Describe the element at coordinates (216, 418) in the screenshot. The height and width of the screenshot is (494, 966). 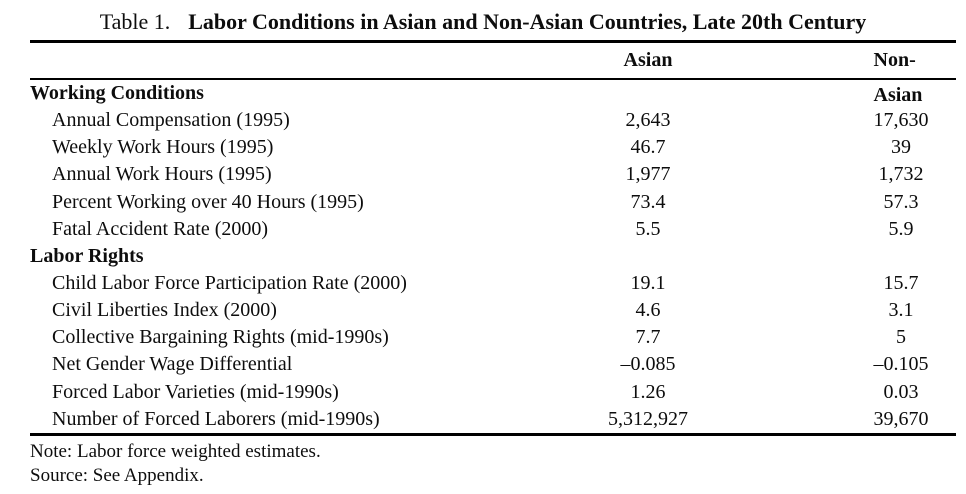
I see `row-label: Number of Forced Laborers (mid-1990s)` at that location.